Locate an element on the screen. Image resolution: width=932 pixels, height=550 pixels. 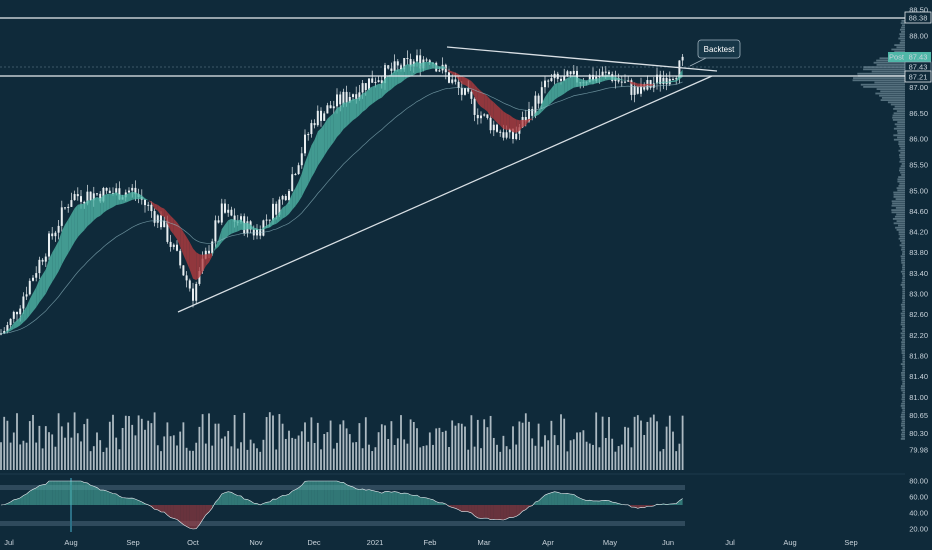
y-tick-label: 83.00 is located at coordinates (918, 294).